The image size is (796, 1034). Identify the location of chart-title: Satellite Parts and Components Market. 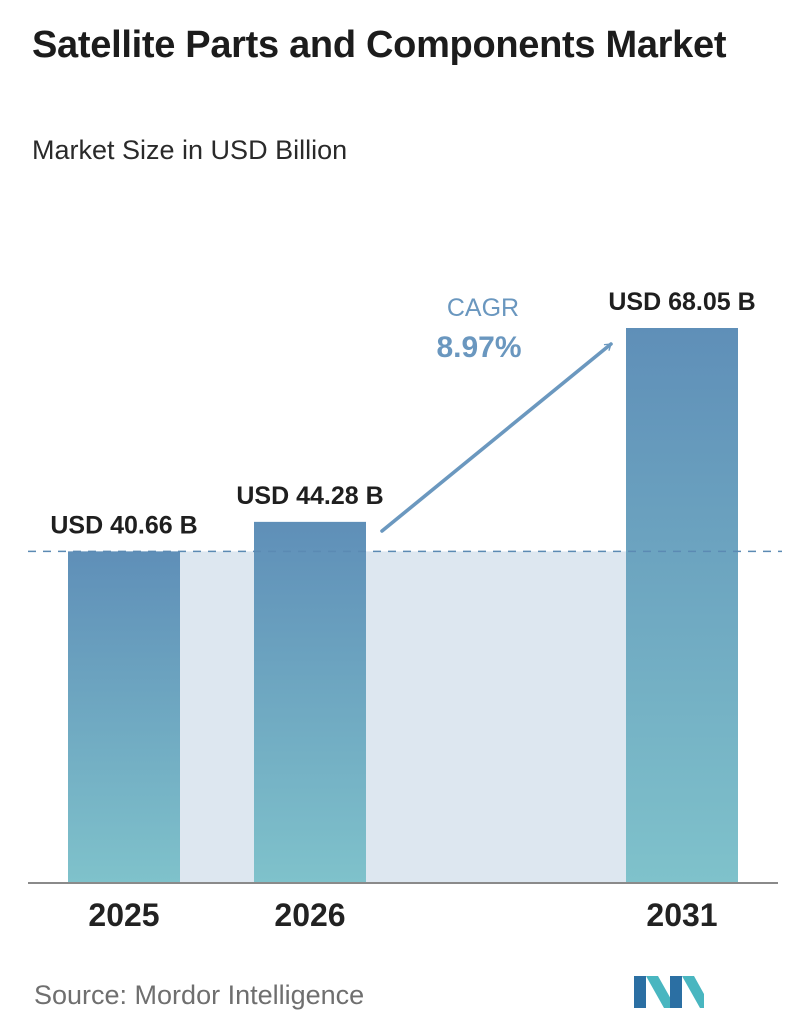
(379, 45).